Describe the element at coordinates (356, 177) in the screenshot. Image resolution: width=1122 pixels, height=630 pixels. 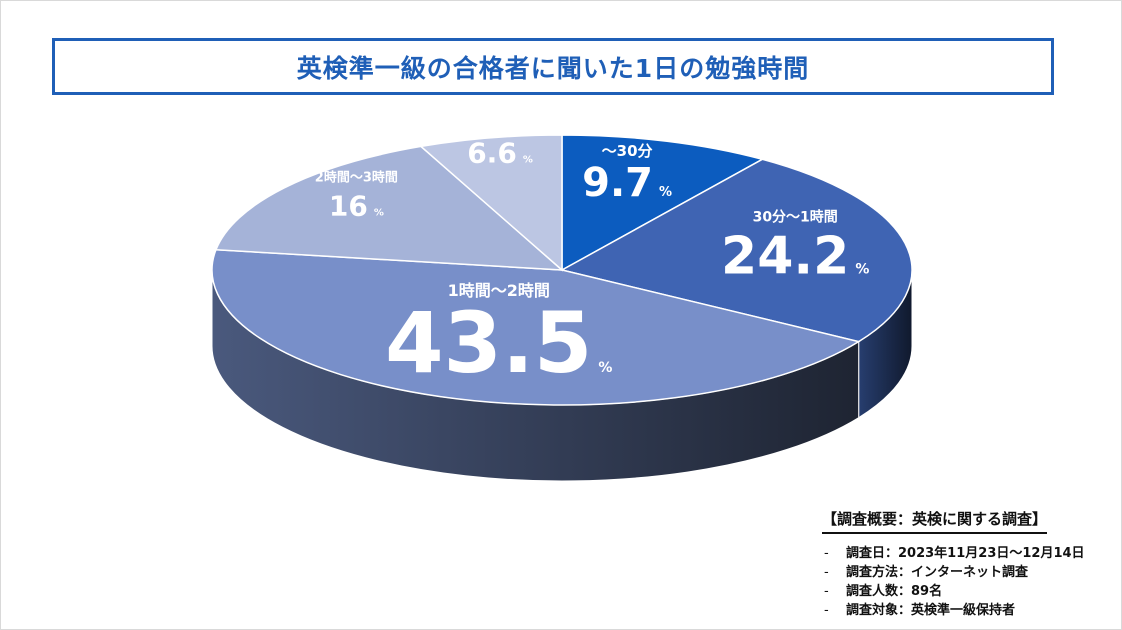
I see `slice-label: 2時間～3時間` at that location.